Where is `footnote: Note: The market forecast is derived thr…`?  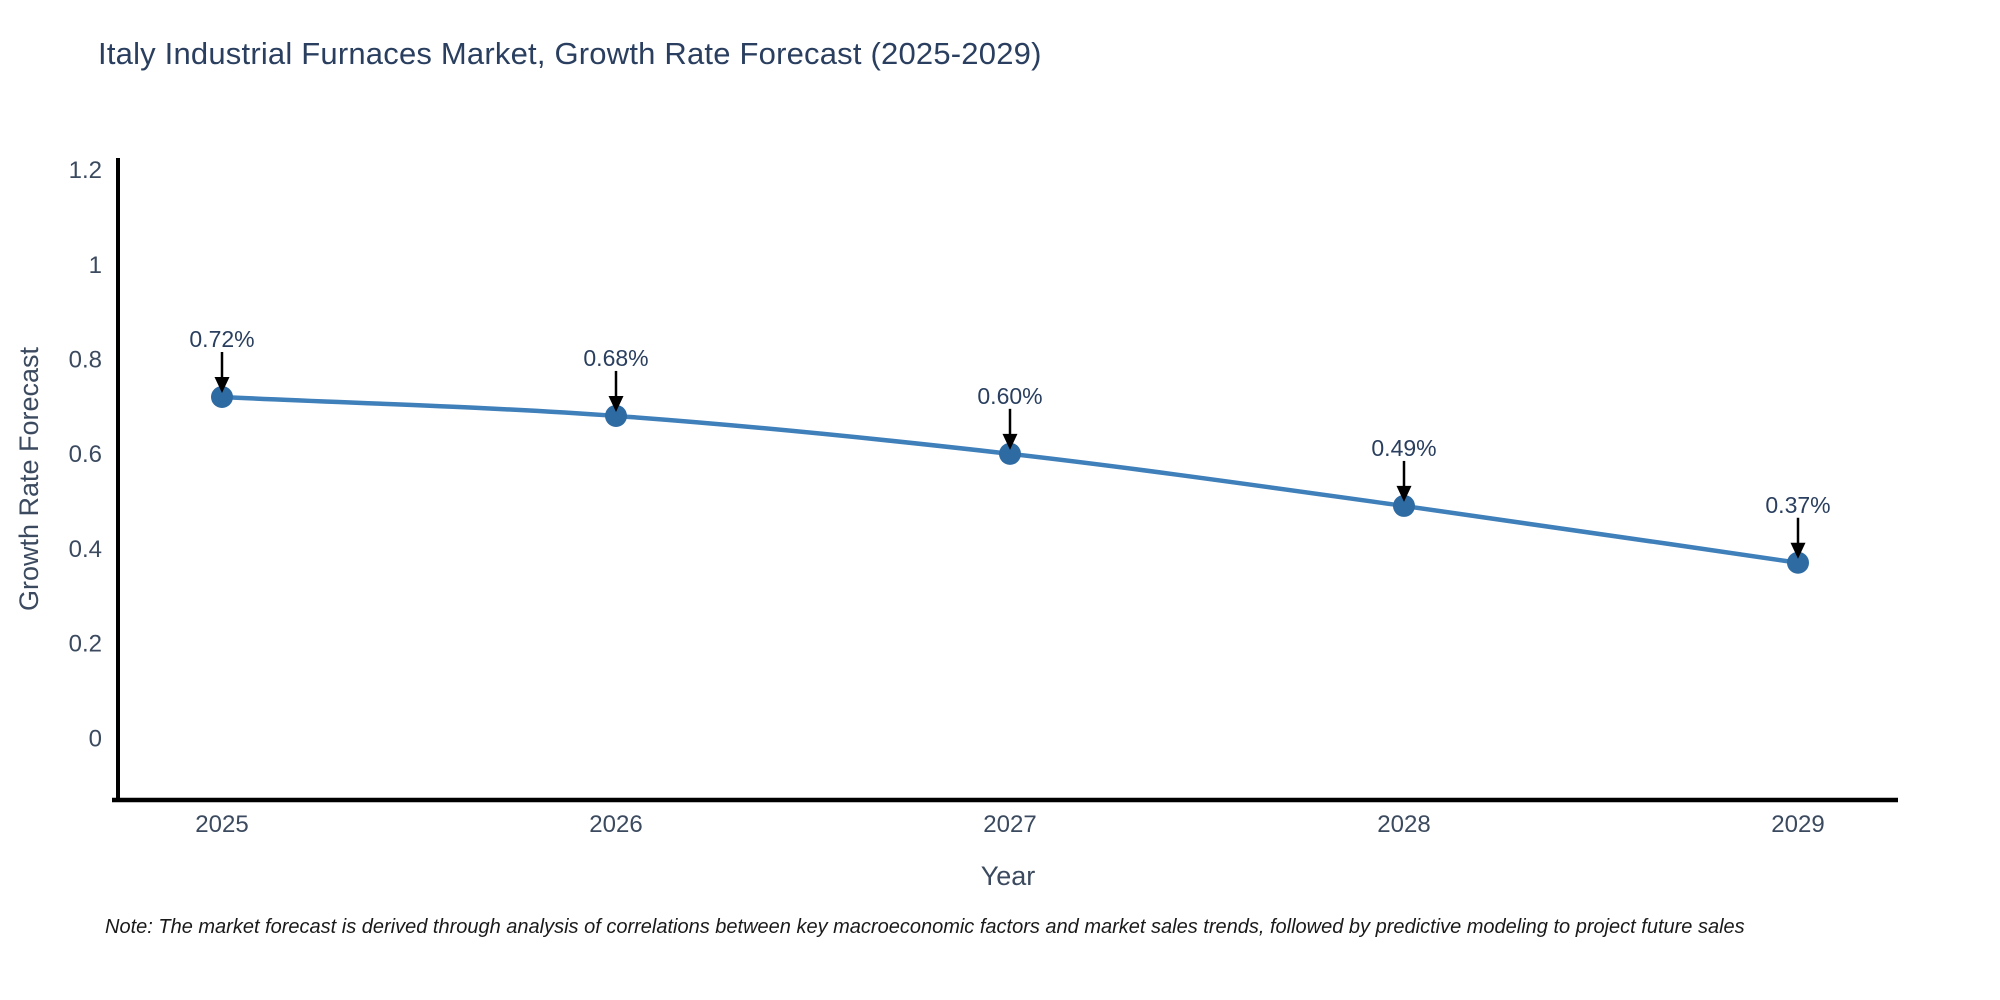 footnote: Note: The market forecast is derived thr… is located at coordinates (925, 927).